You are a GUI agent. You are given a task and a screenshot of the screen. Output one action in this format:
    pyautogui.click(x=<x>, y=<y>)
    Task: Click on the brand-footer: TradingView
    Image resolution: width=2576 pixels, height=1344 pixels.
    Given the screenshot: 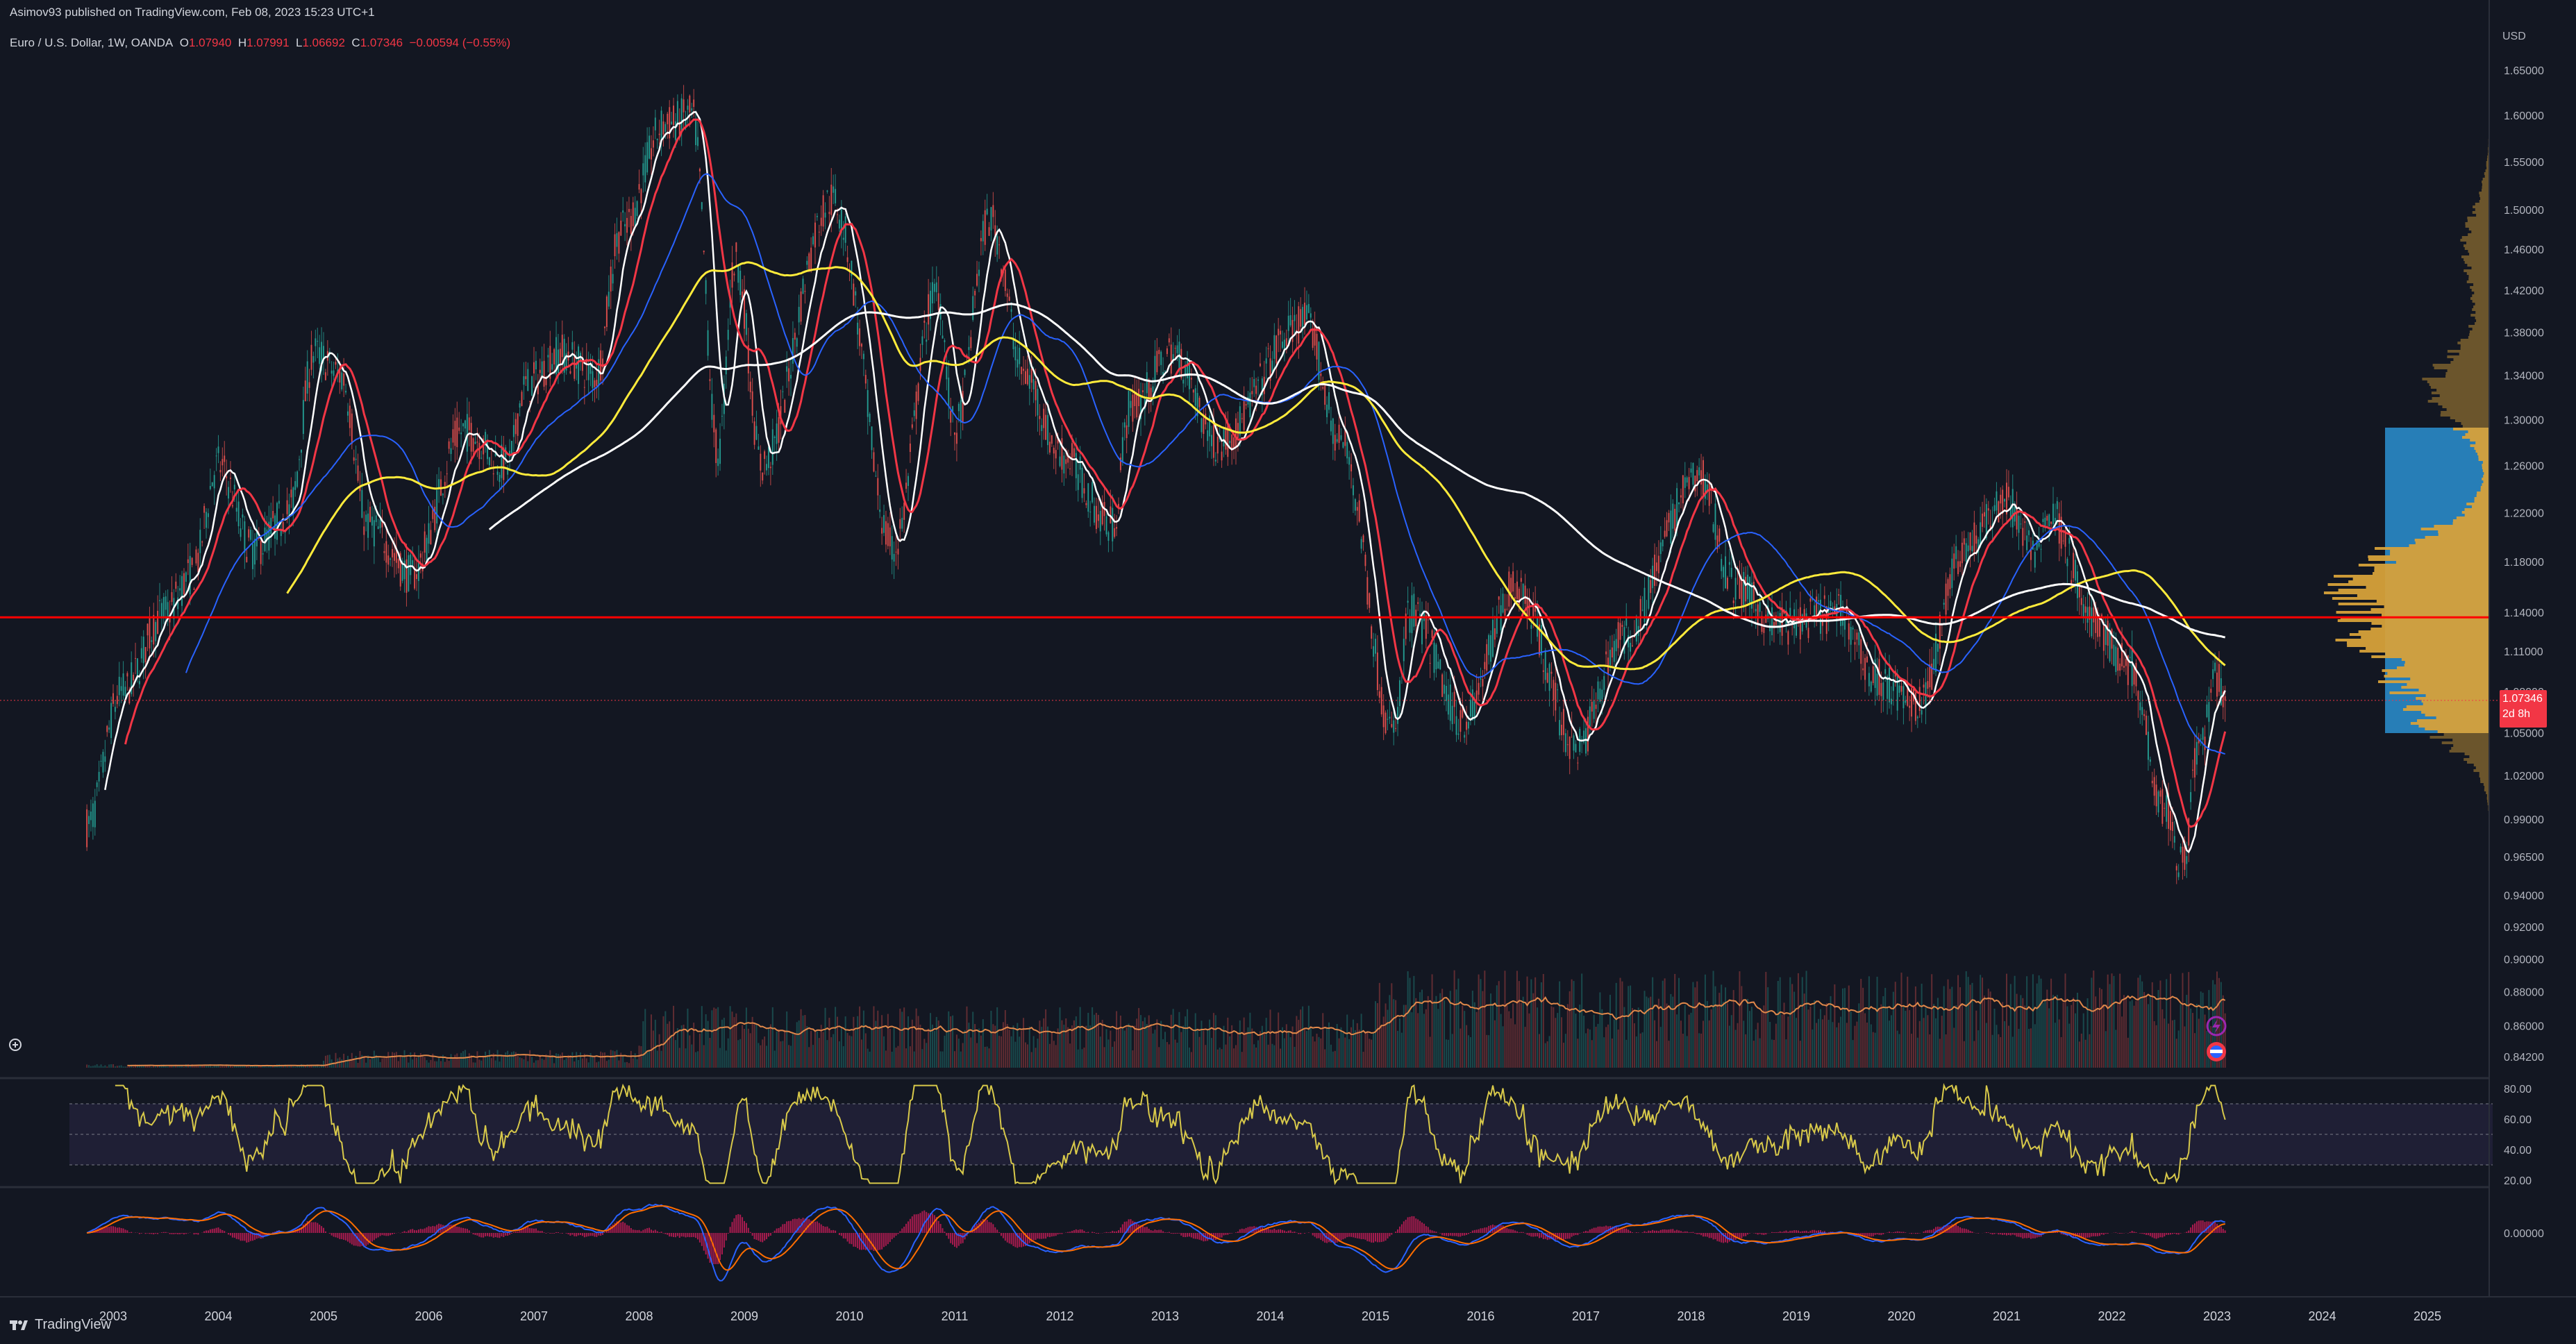 What is the action you would take?
    pyautogui.click(x=60, y=1325)
    